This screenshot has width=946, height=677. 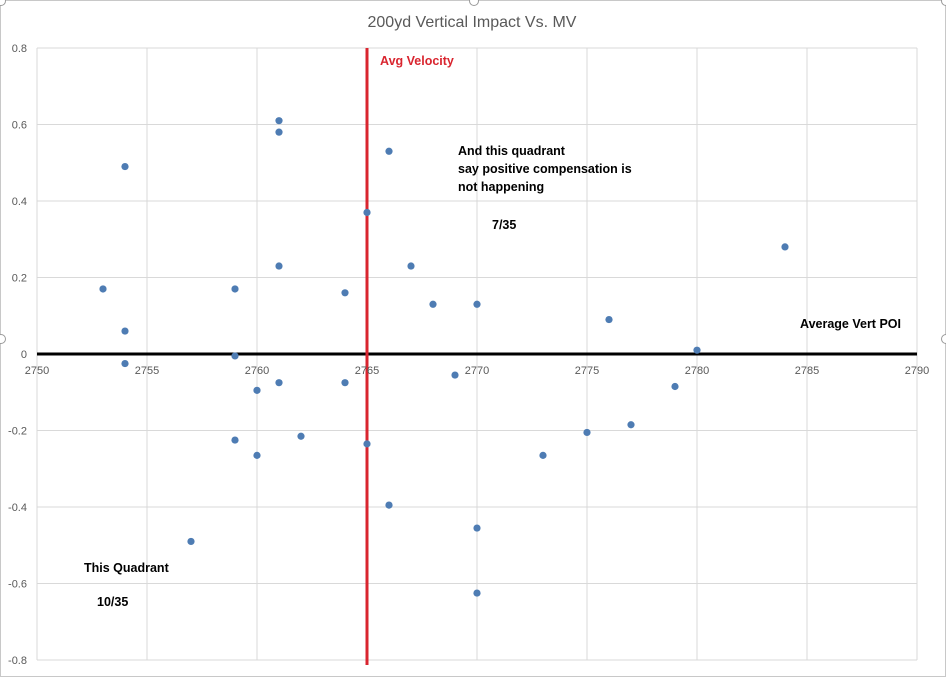 What do you see at coordinates (17, 661) in the screenshot?
I see `y-tick-label: -0.8` at bounding box center [17, 661].